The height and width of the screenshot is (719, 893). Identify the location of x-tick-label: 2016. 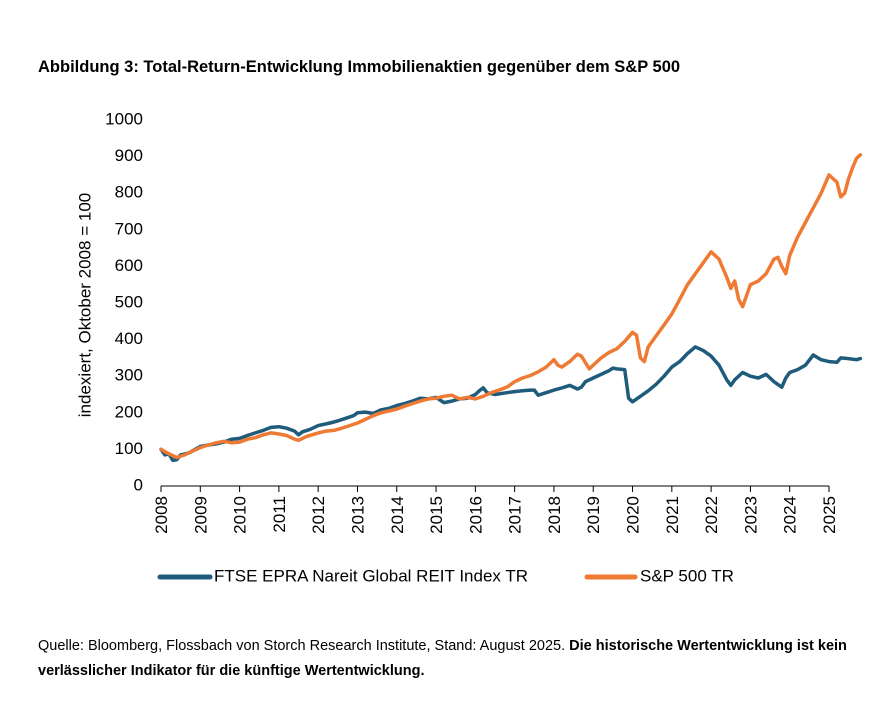
(475, 515).